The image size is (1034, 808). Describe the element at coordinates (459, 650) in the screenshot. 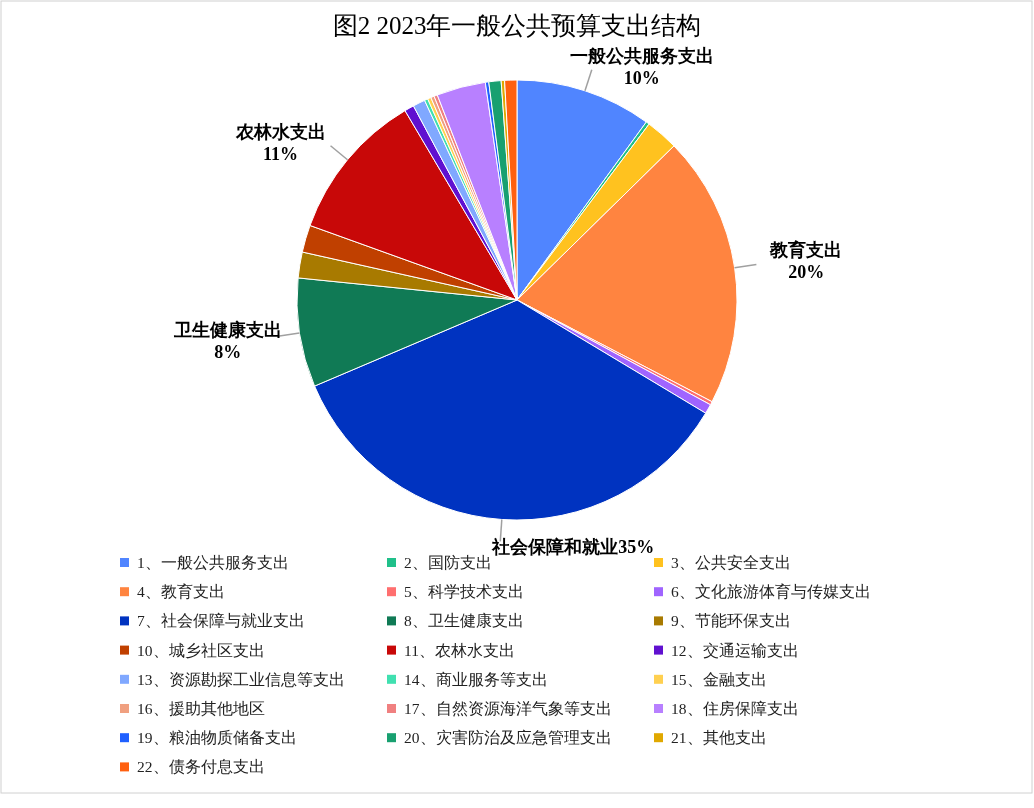

I see `legend-label: 11、农林水支出` at that location.